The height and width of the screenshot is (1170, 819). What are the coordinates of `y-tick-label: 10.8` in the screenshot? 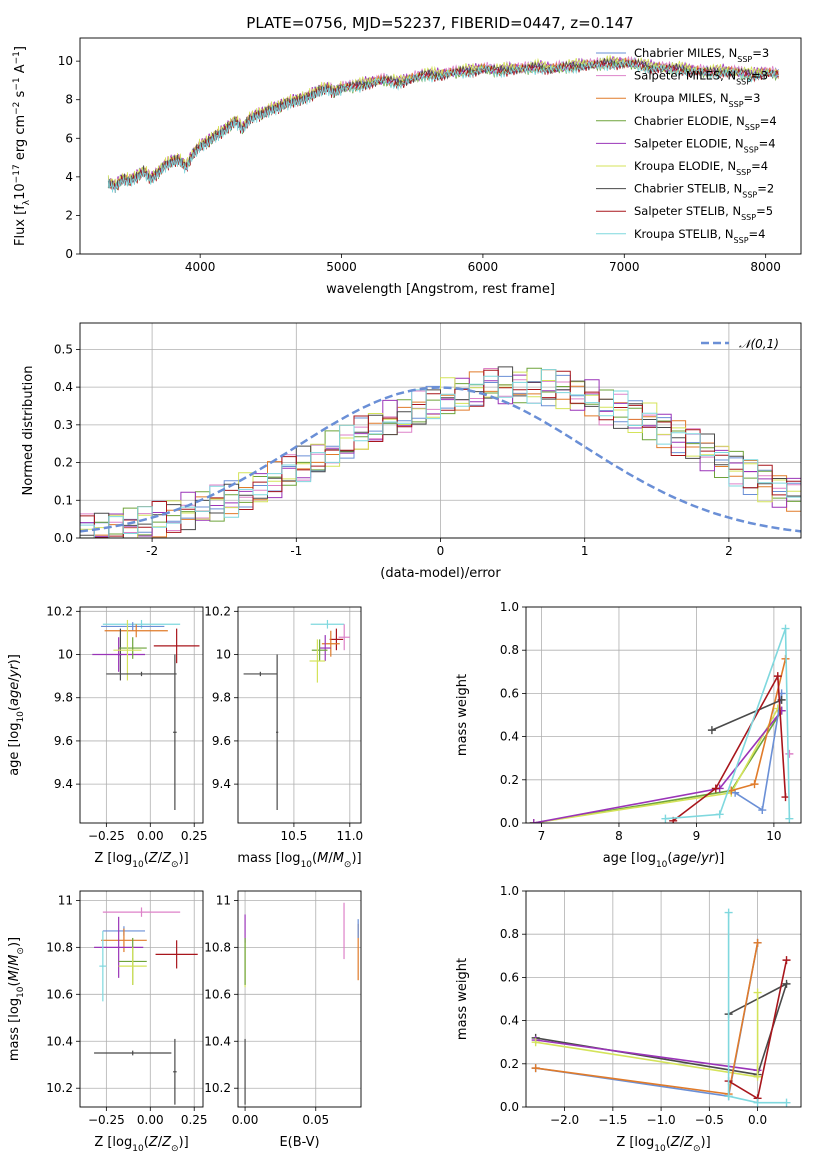 It's located at (217, 947).